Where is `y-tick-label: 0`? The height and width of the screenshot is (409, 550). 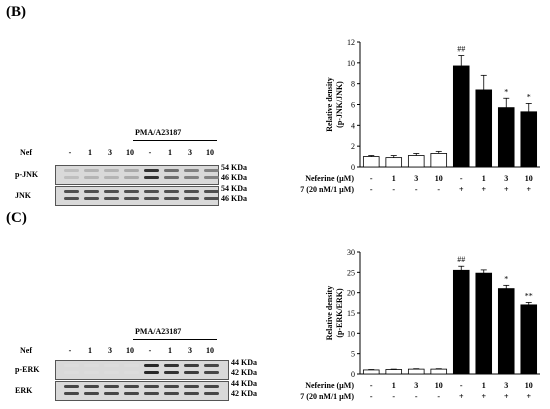 y-tick-label: 0 is located at coordinates (353, 167).